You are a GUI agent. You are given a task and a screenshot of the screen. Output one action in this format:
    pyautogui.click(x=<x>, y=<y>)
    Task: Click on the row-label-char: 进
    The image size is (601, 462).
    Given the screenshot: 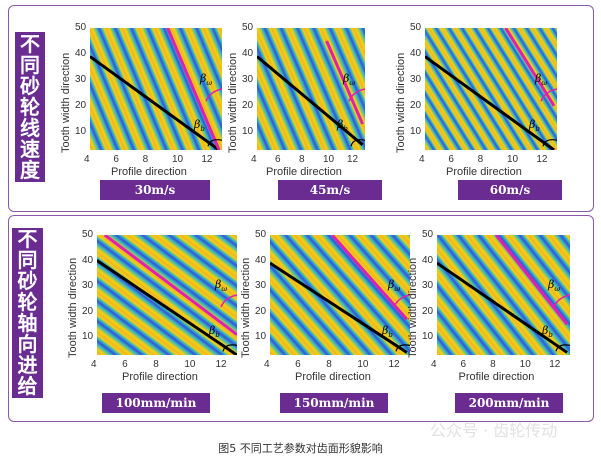 What is the action you would take?
    pyautogui.click(x=27, y=365)
    